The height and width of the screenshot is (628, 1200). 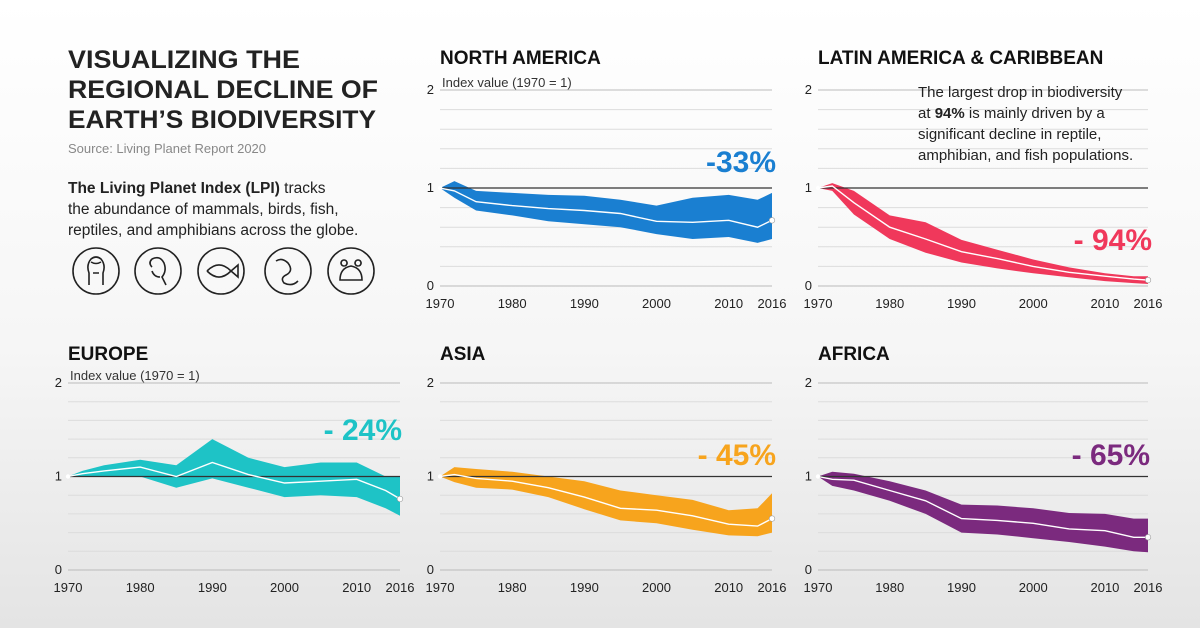 What do you see at coordinates (741, 162) in the screenshot?
I see `change-annotation: -33%` at bounding box center [741, 162].